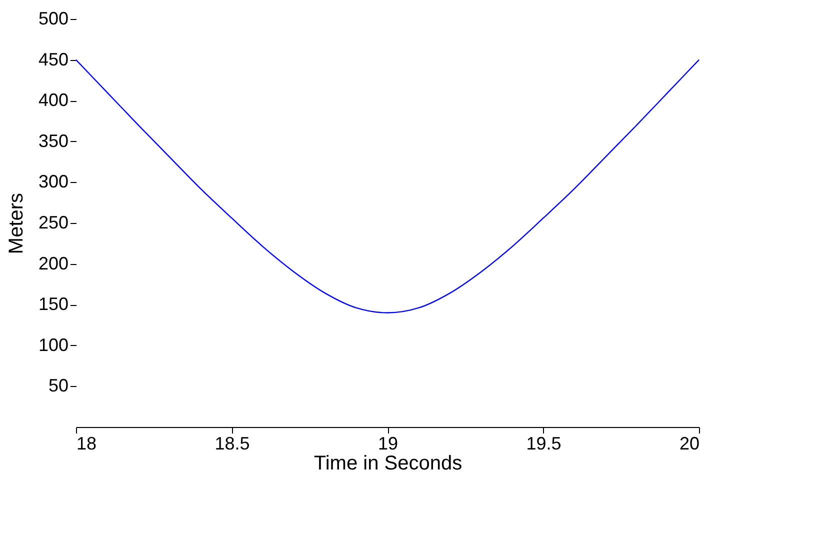  What do you see at coordinates (53, 182) in the screenshot?
I see `y-tick-label: 300` at bounding box center [53, 182].